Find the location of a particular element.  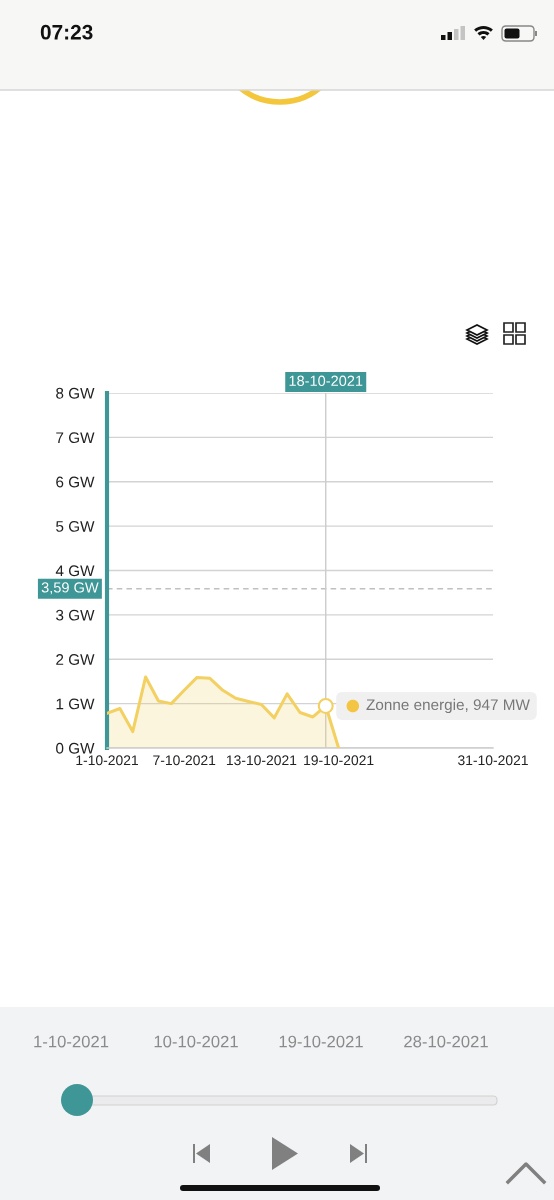

ref-line-label: 3,59 GW is located at coordinates (70, 588).